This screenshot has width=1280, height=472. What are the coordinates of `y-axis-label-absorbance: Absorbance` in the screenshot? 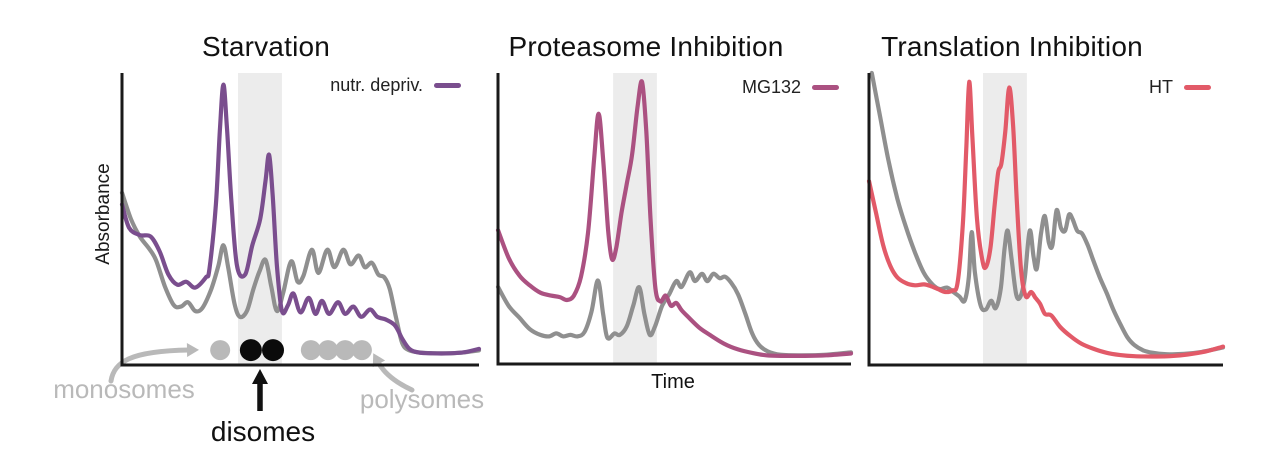 It's located at (103, 214).